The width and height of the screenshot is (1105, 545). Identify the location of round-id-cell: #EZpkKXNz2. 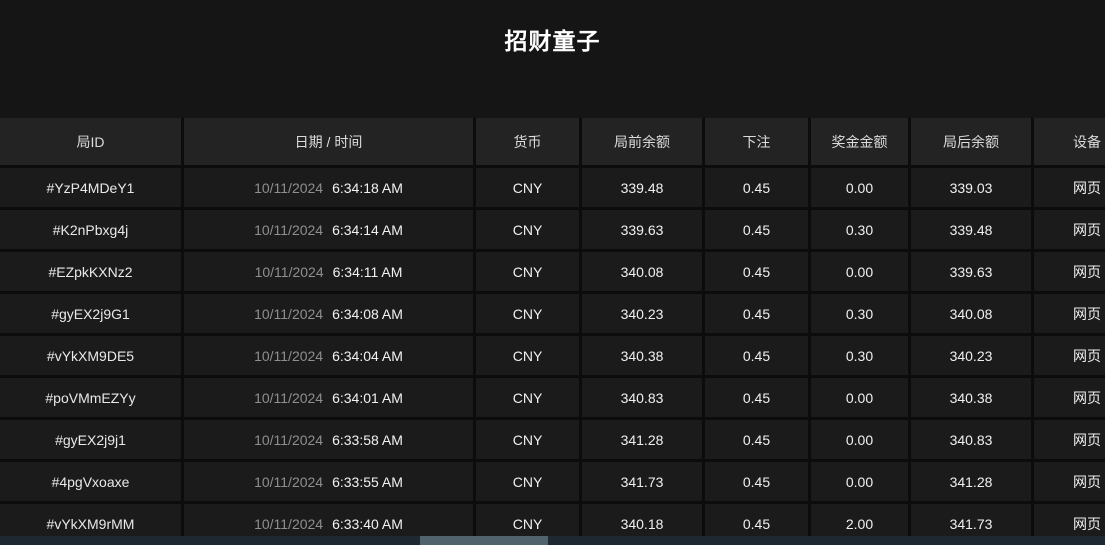
(90, 271).